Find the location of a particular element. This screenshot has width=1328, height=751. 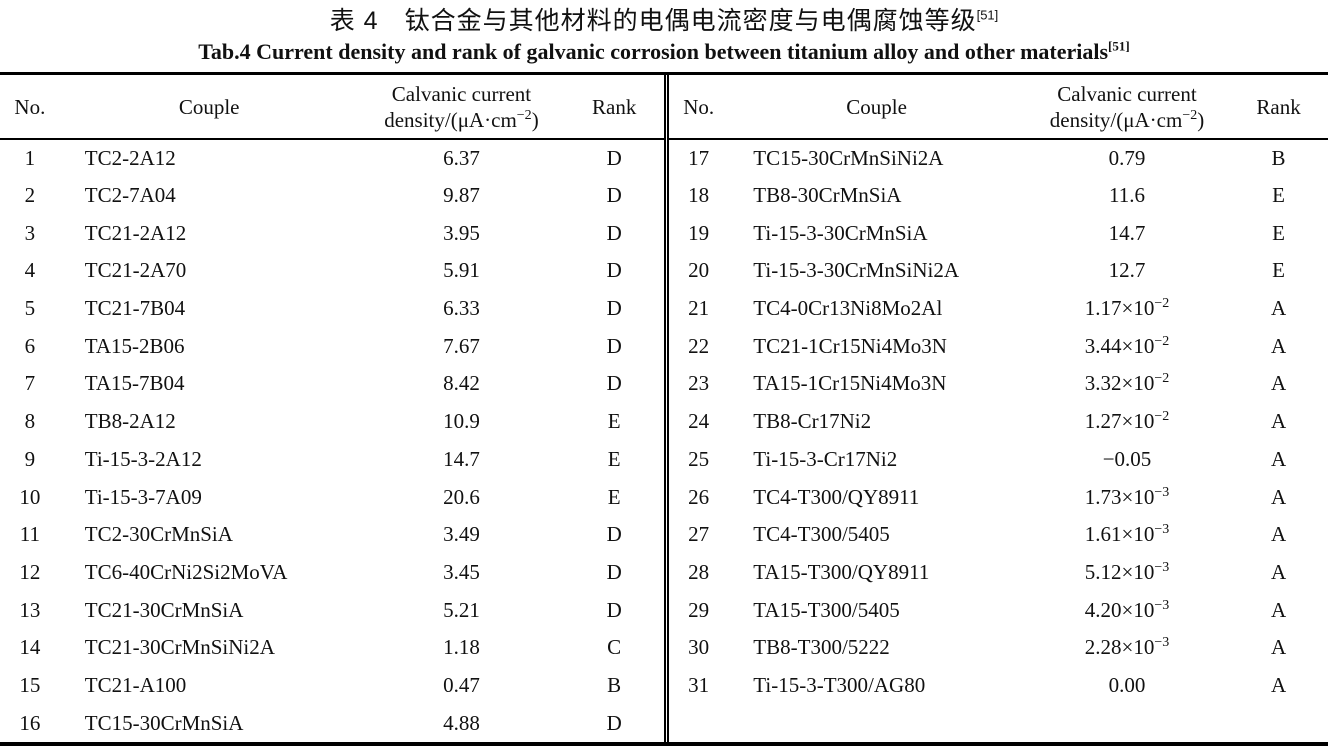

density-header-line2: density/(μA·cm is located at coordinates (1116, 119).